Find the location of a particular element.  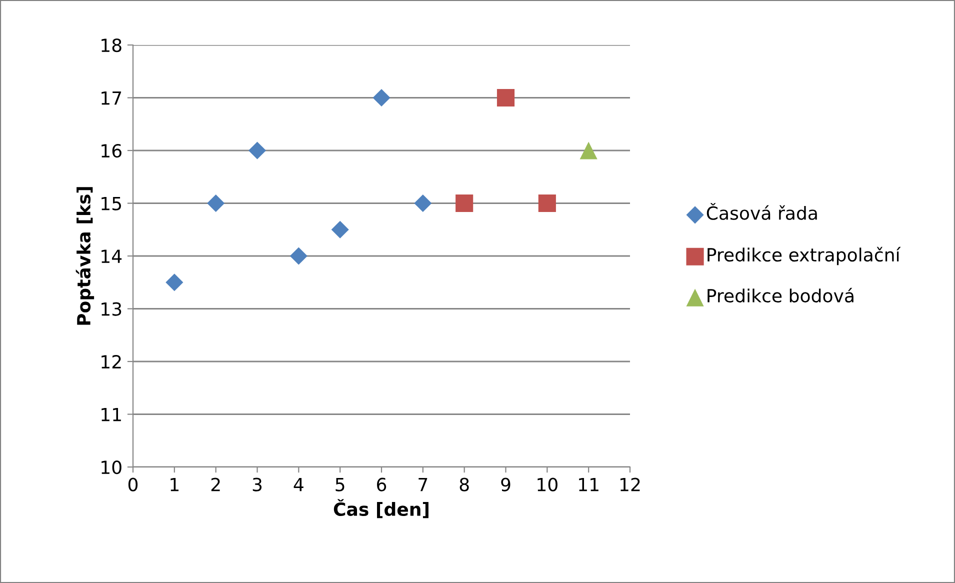

x-tick-label: 12 is located at coordinates (630, 485).